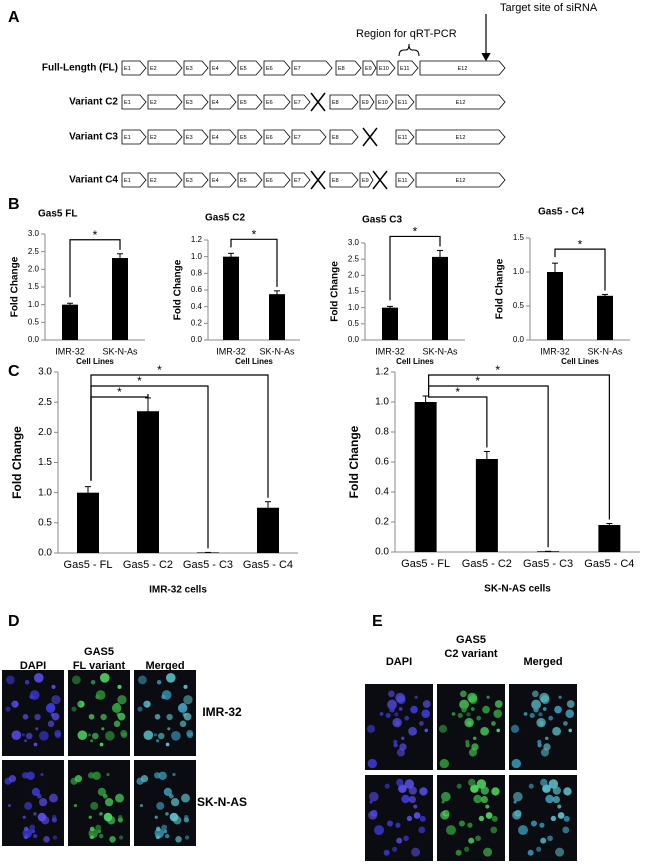 The image size is (650, 866). What do you see at coordinates (14, 371) in the screenshot?
I see `panel-letter: C` at bounding box center [14, 371].